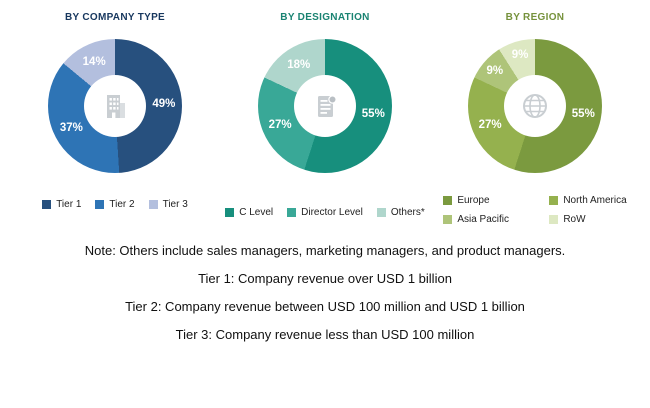 Image resolution: width=650 pixels, height=408 pixels. I want to click on legend-label: Tier 2, so click(122, 204).